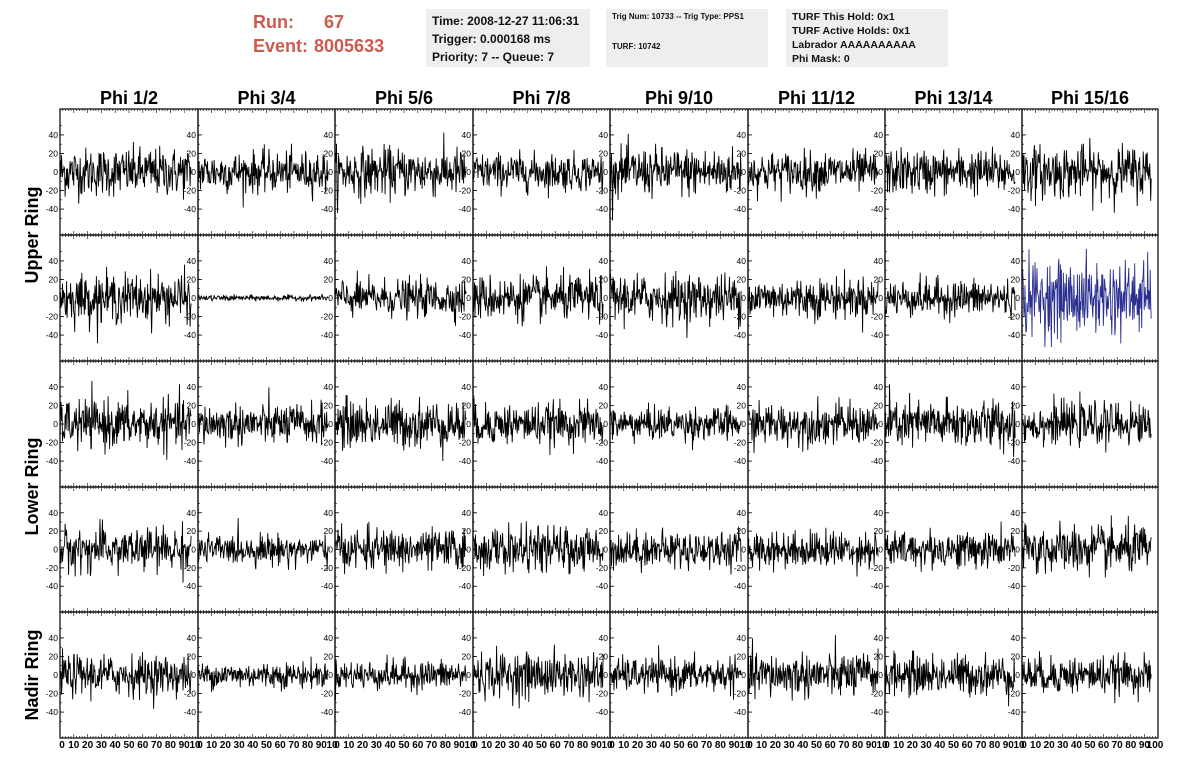  What do you see at coordinates (851, 31) in the screenshot?
I see `turf-active-holds-text: TURF Active Holds: 0x1` at bounding box center [851, 31].